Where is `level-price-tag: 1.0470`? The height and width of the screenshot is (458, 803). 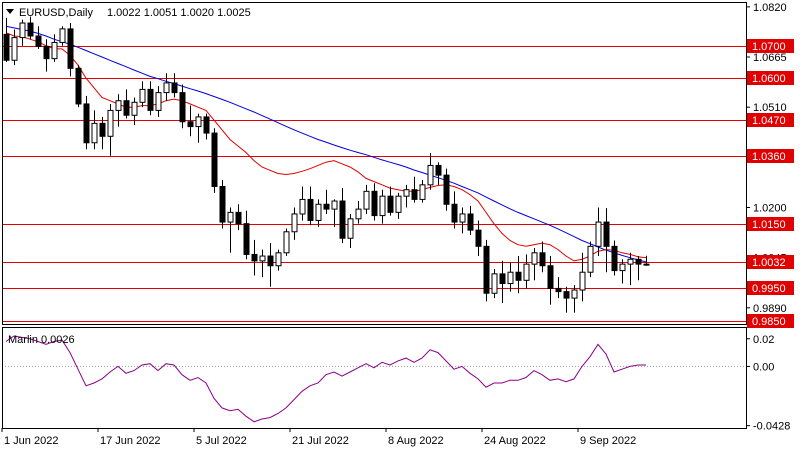 level-price-tag: 1.0470 is located at coordinates (770, 120).